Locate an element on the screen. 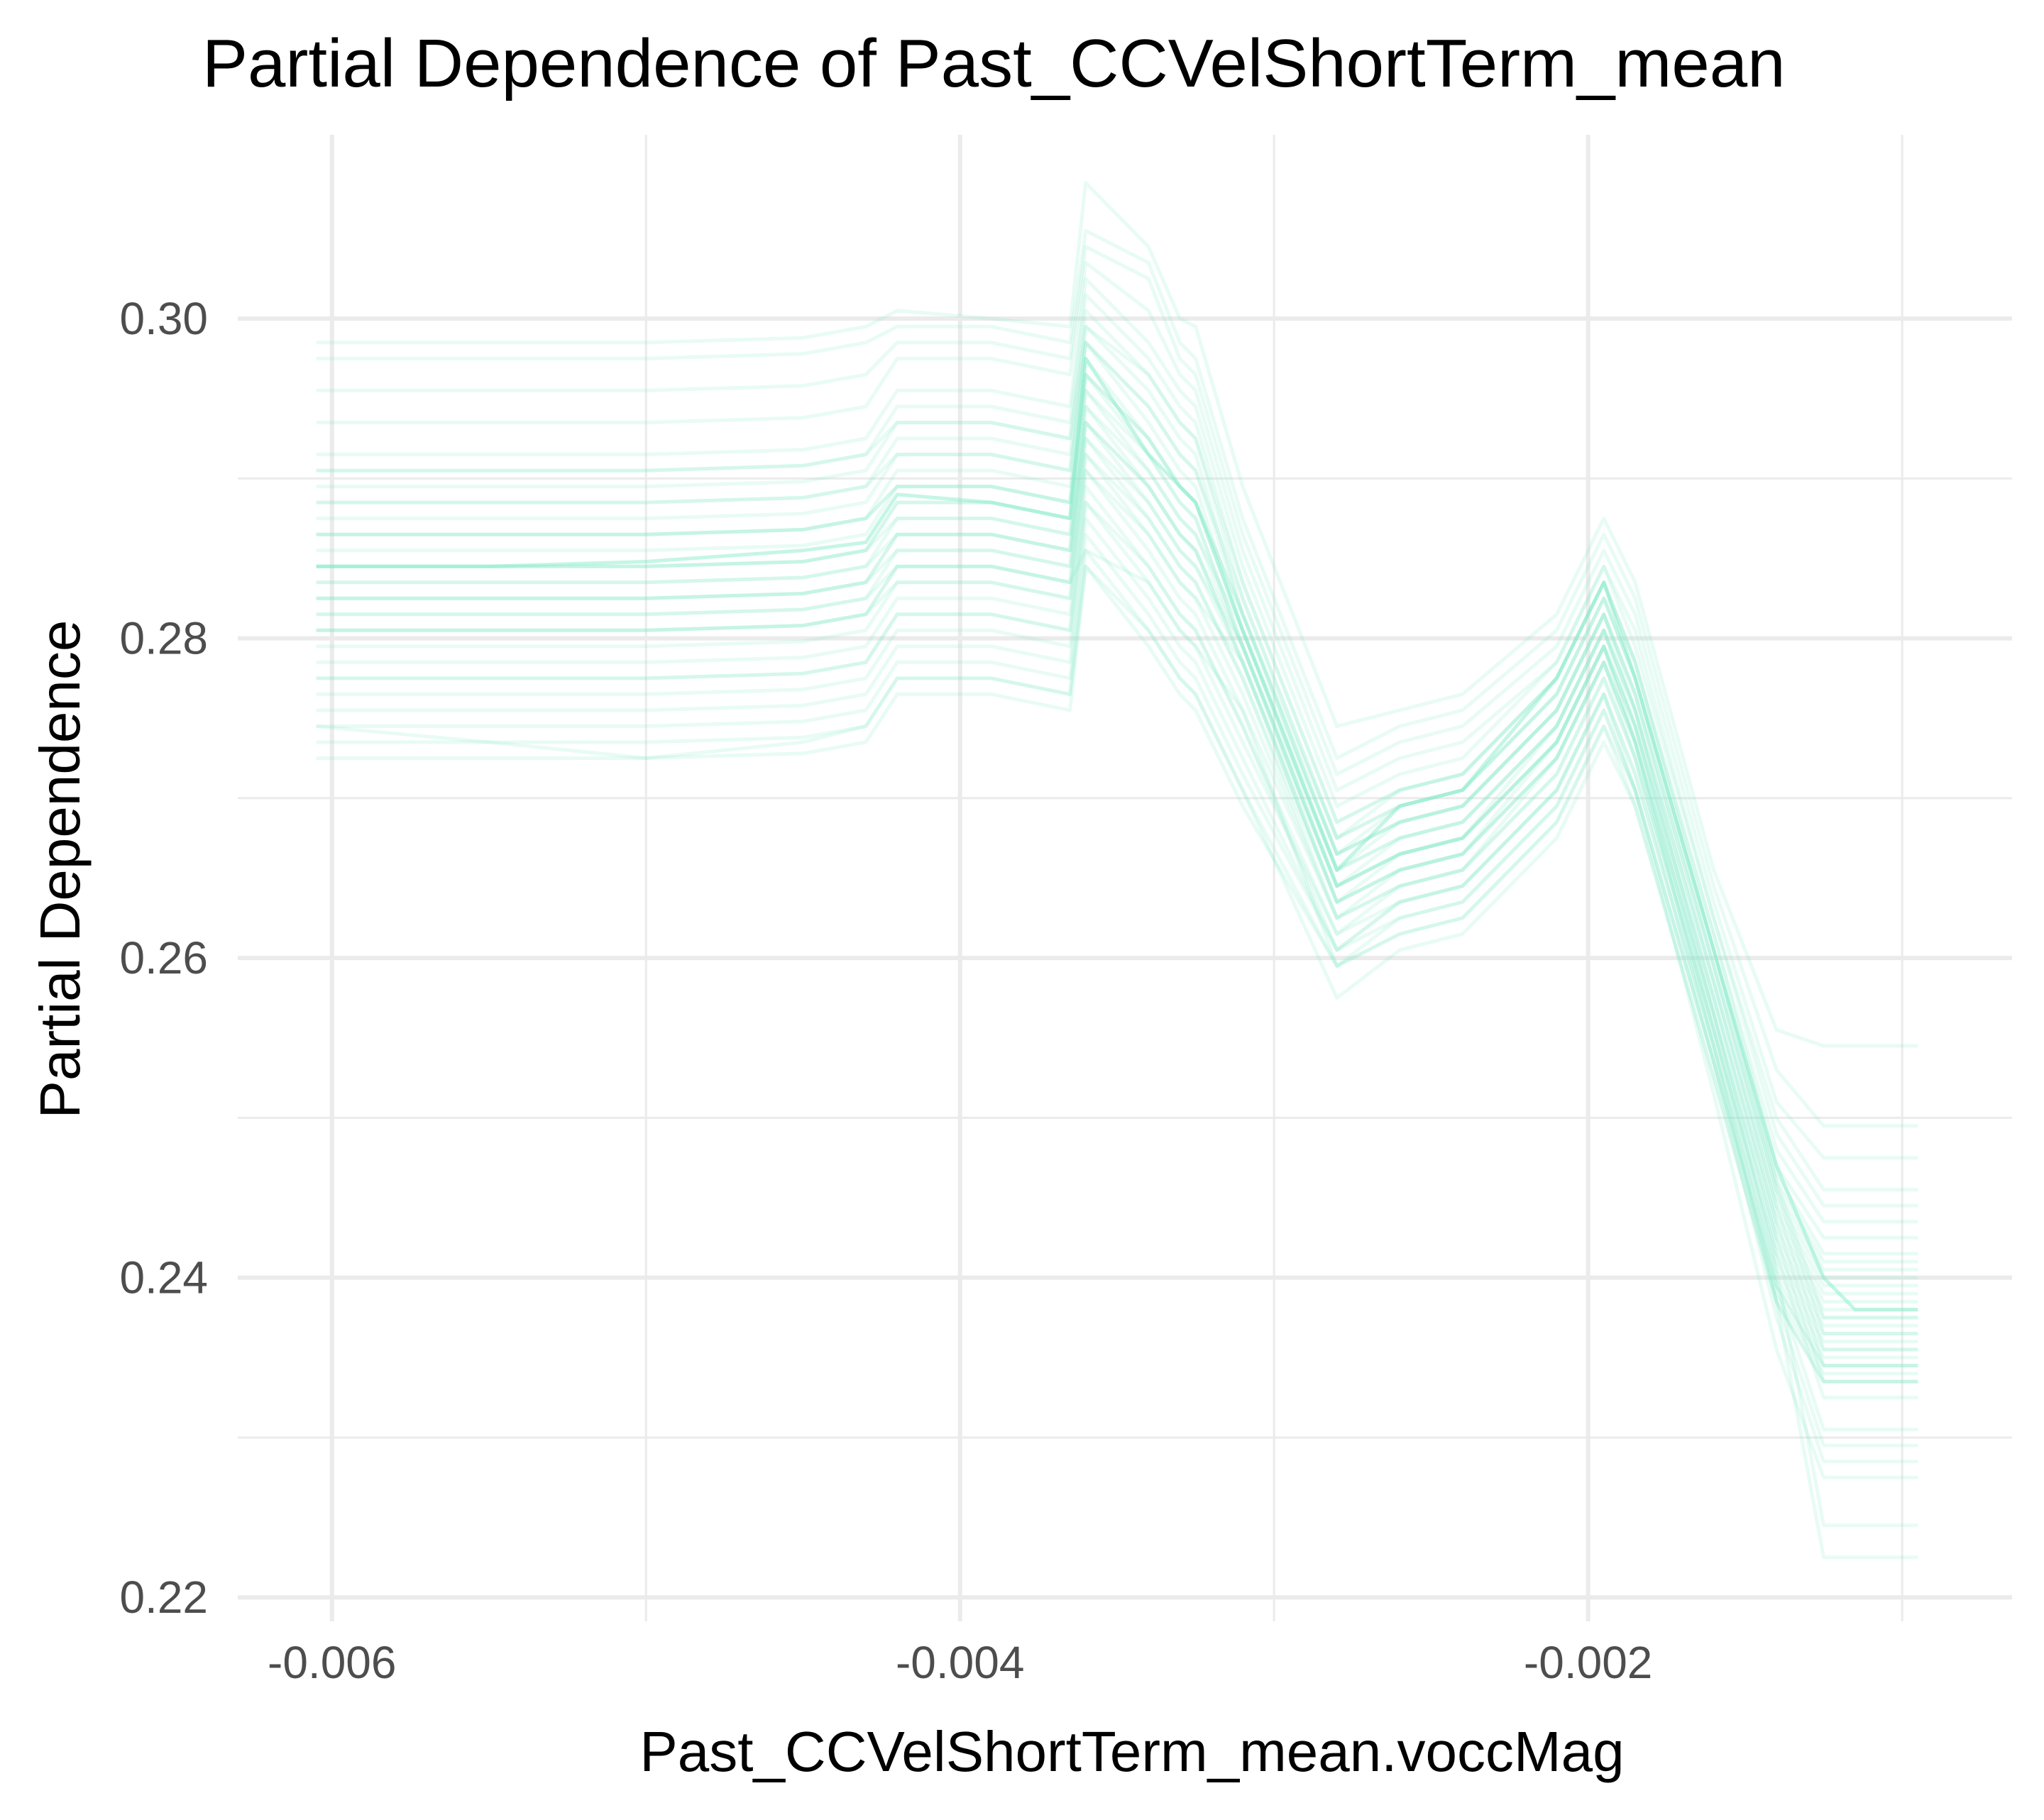 This screenshot has width=2044, height=1820. y-tick-label: 0.26 is located at coordinates (163, 957).